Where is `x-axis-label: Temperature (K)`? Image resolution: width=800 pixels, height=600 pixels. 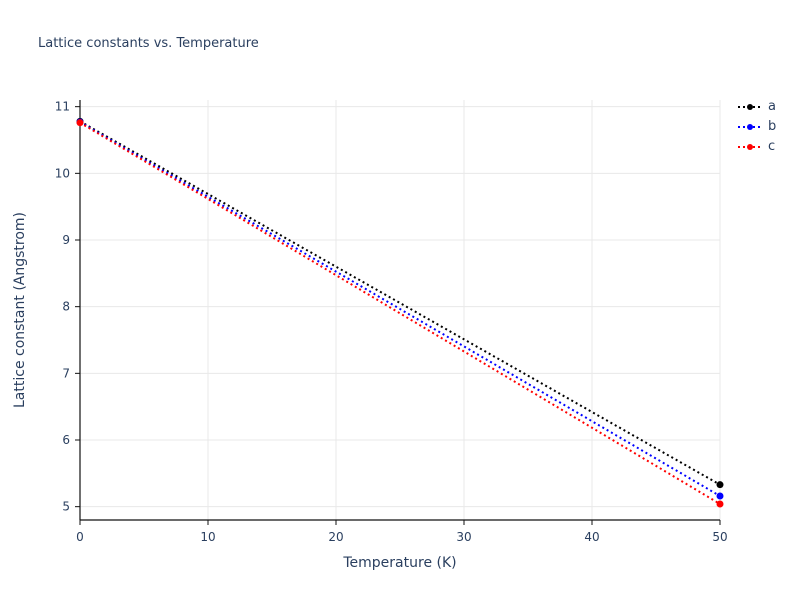
x-axis-label: Temperature (K) is located at coordinates (399, 563).